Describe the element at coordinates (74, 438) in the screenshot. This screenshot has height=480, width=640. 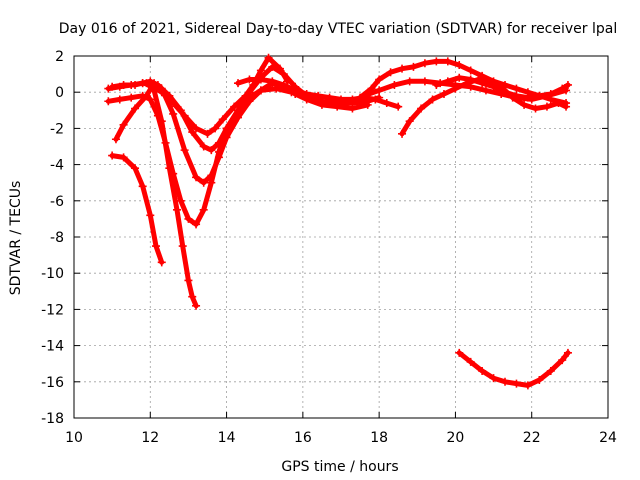
I see `x-tick-label: 10` at that location.